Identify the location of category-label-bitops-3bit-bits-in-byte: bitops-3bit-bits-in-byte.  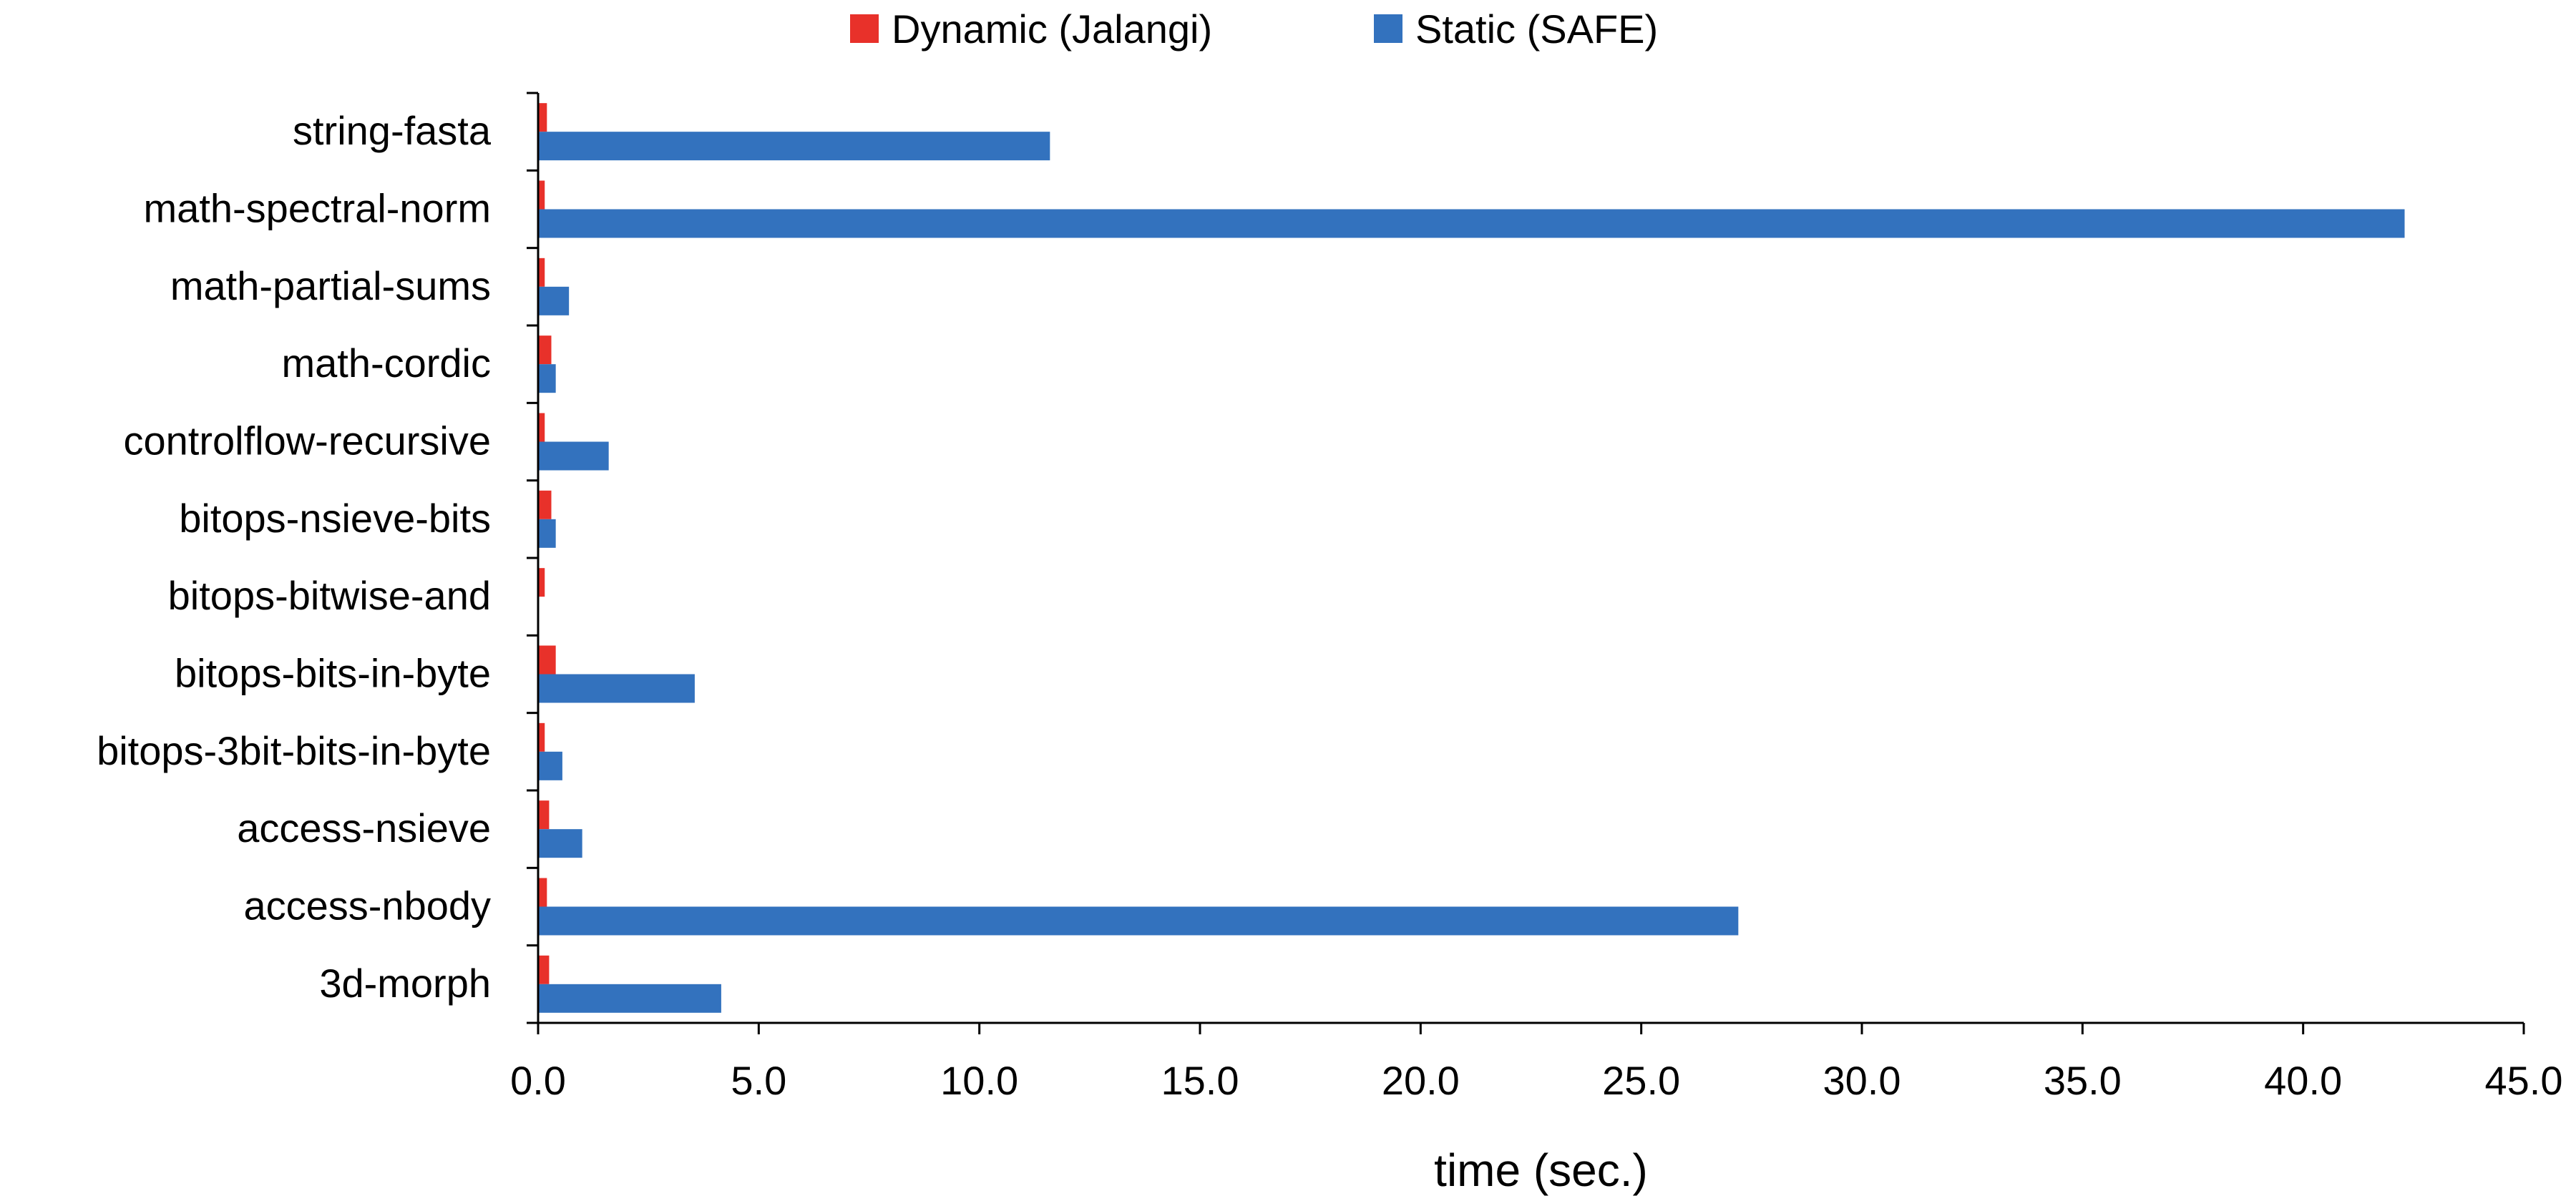
(294, 750).